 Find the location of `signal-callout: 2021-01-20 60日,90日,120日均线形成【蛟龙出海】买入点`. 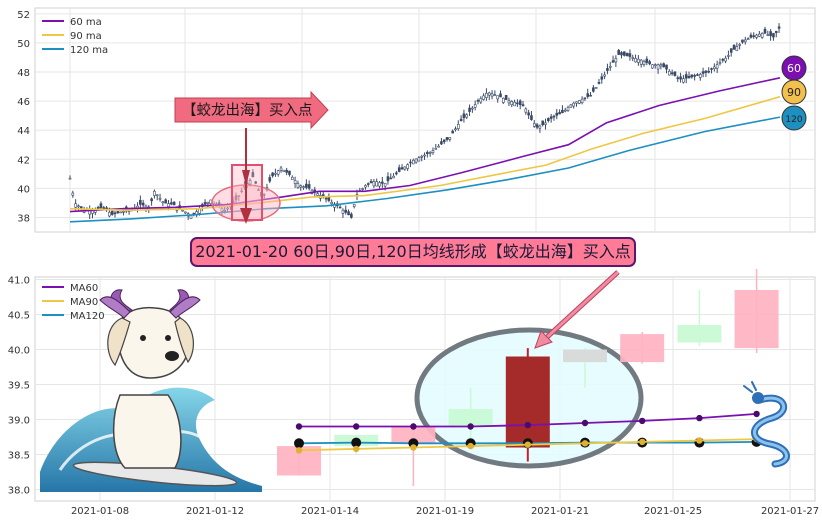

signal-callout: 2021-01-20 60日,90日,120日均线形成【蛟龙出海】买入点 is located at coordinates (413, 252).